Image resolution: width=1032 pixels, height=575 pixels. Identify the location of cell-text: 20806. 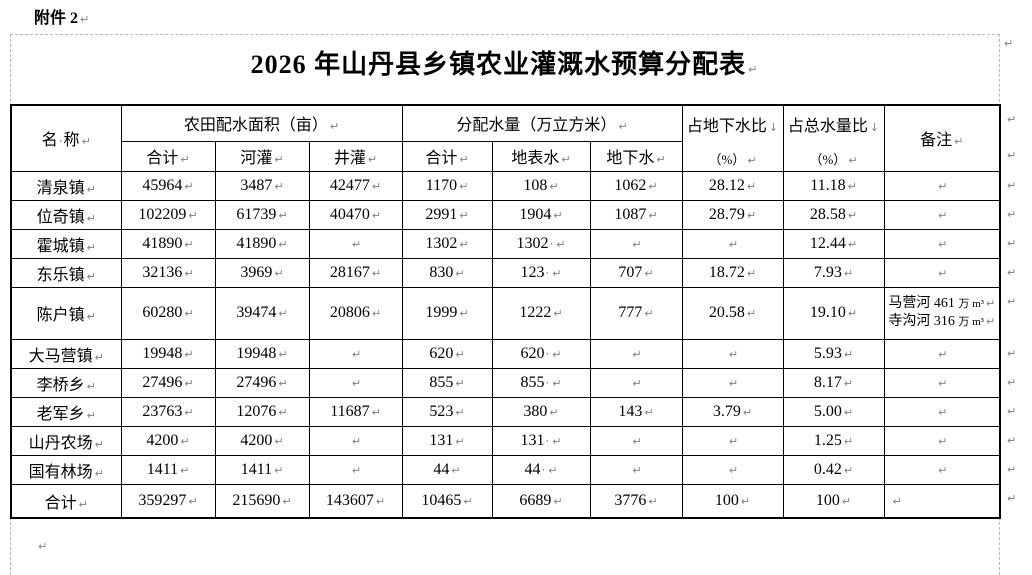
(349, 312).